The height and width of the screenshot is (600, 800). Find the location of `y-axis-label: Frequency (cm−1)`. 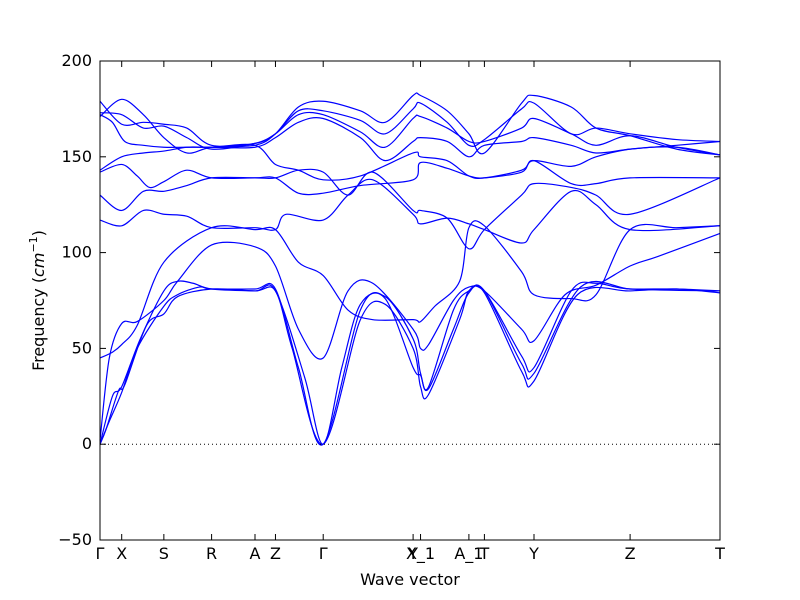

y-axis-label: Frequency (cm−1) is located at coordinates (37, 300).